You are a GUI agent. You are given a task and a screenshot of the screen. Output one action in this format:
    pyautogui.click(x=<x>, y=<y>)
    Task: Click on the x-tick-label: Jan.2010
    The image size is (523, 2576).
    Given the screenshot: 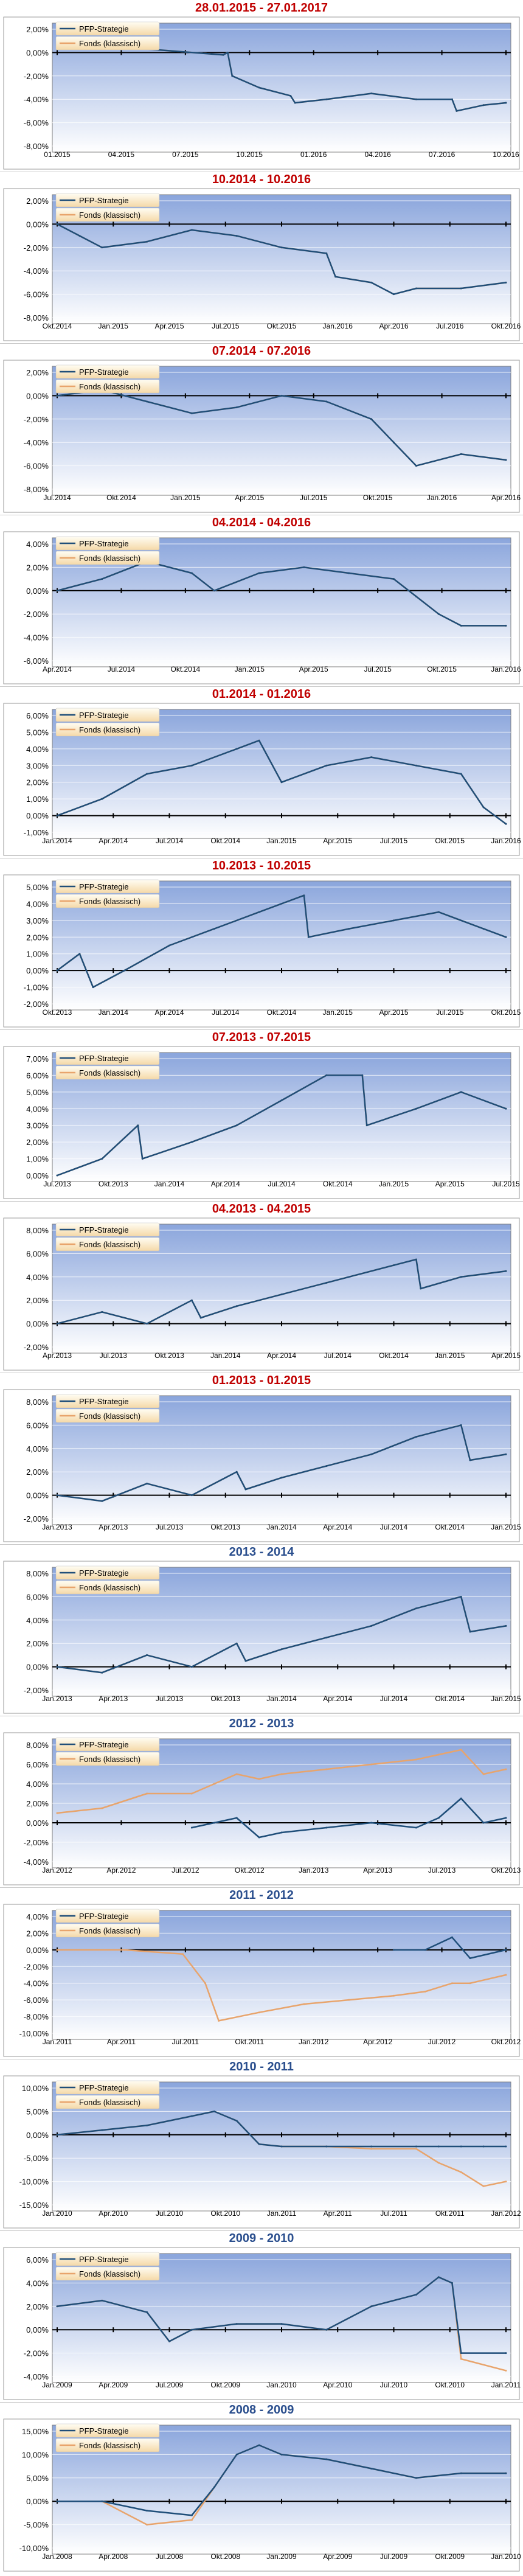 What is the action you would take?
    pyautogui.click(x=506, y=2556)
    